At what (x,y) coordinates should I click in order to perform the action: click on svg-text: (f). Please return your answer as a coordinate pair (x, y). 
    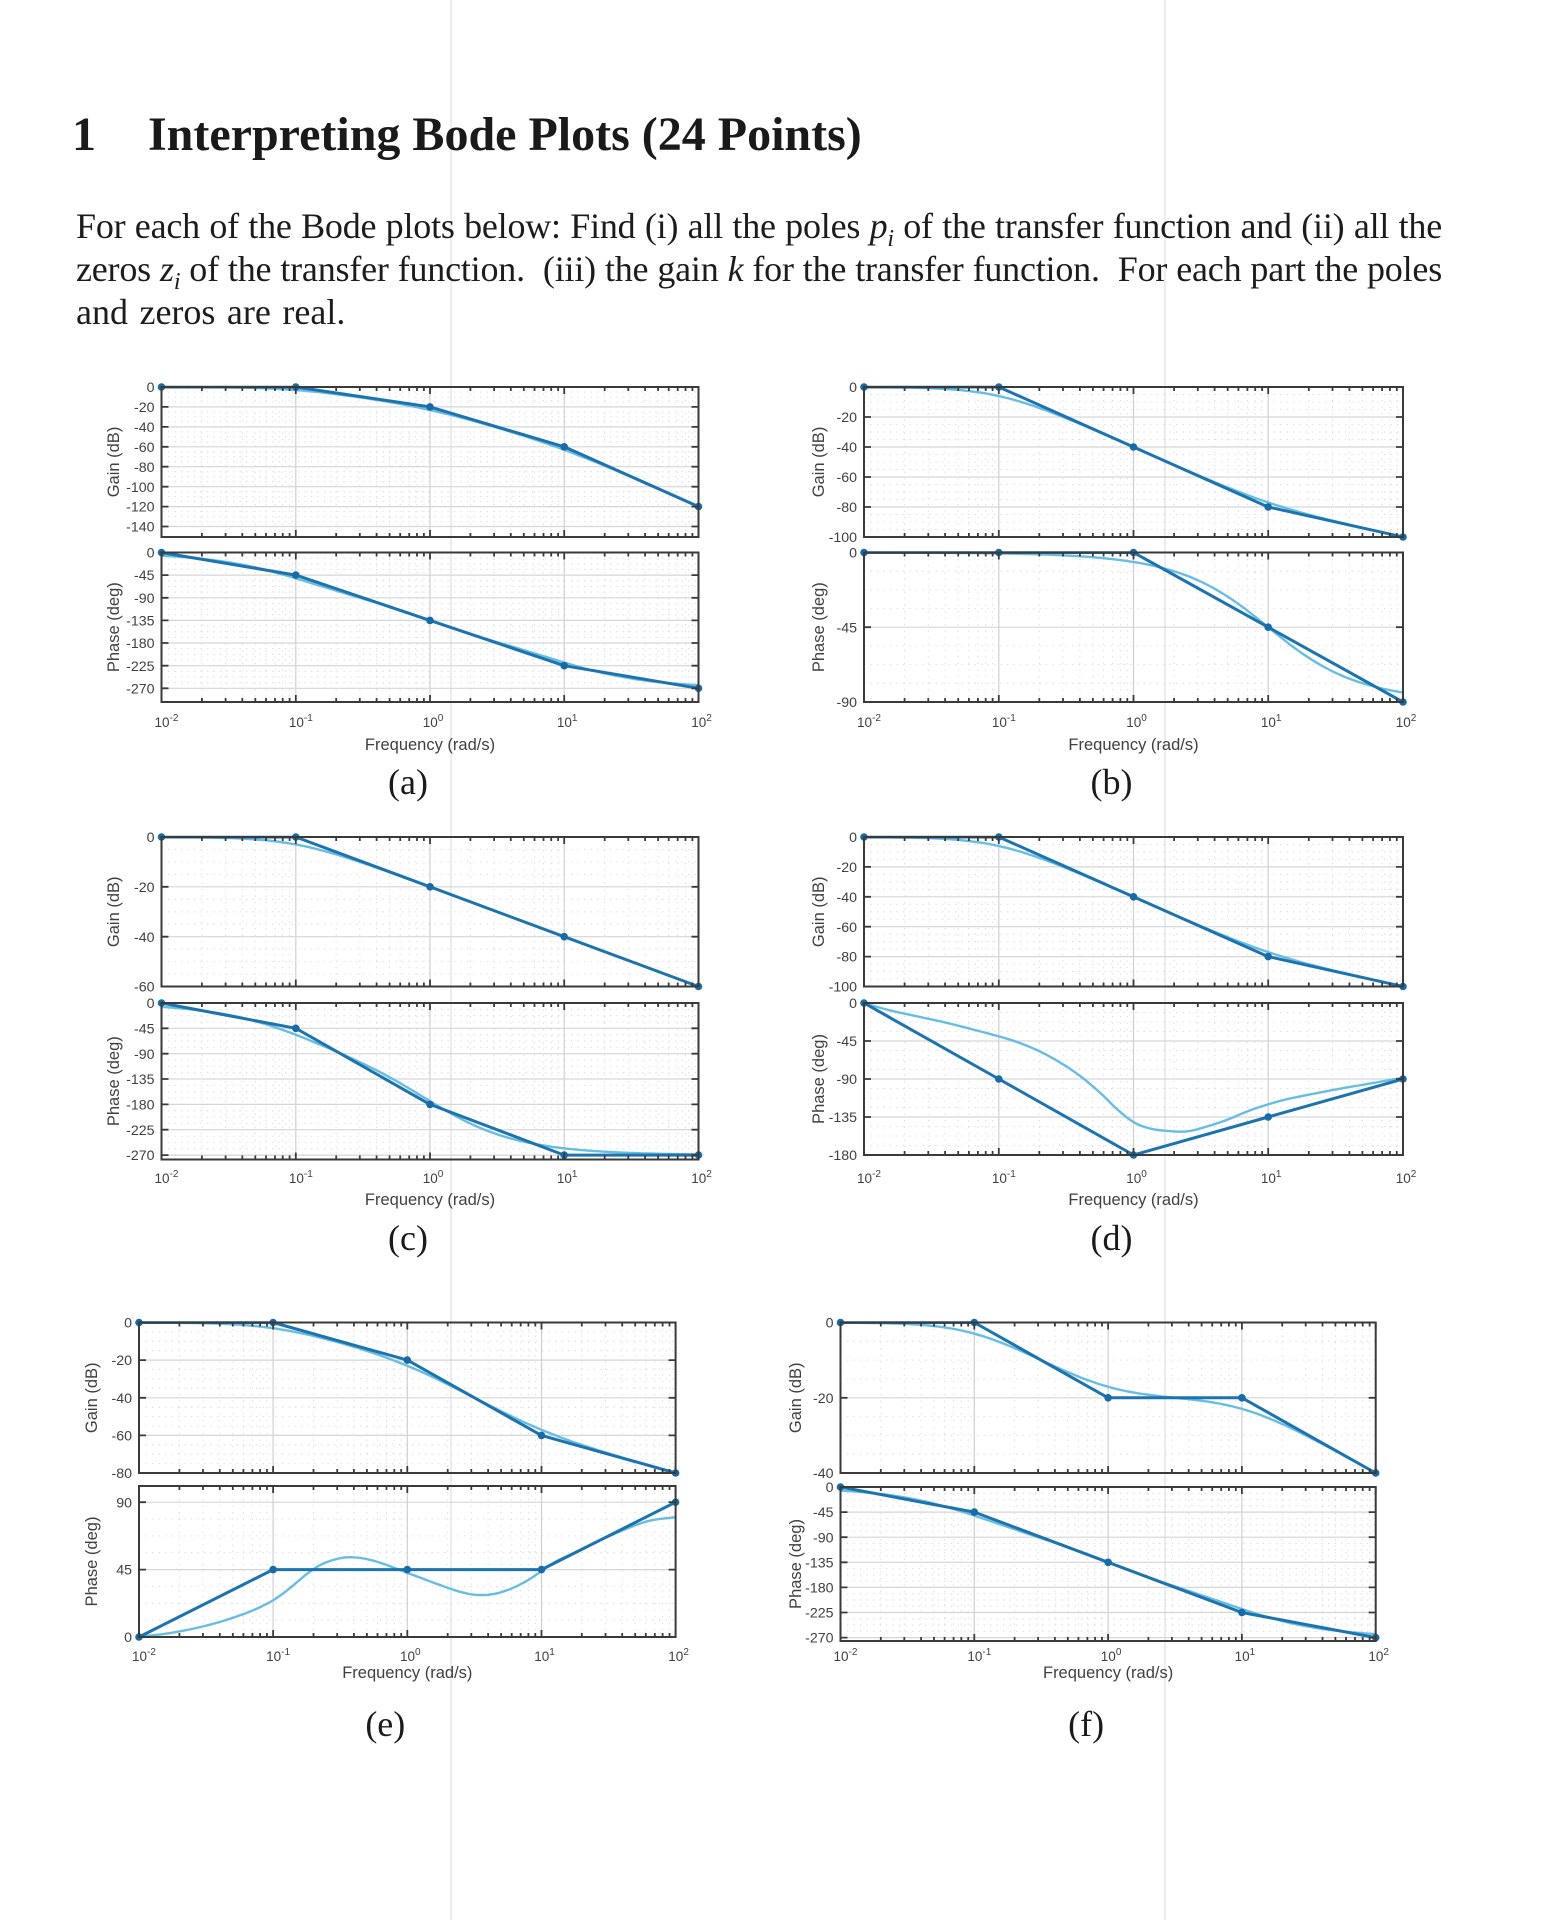
    Looking at the image, I should click on (1086, 1724).